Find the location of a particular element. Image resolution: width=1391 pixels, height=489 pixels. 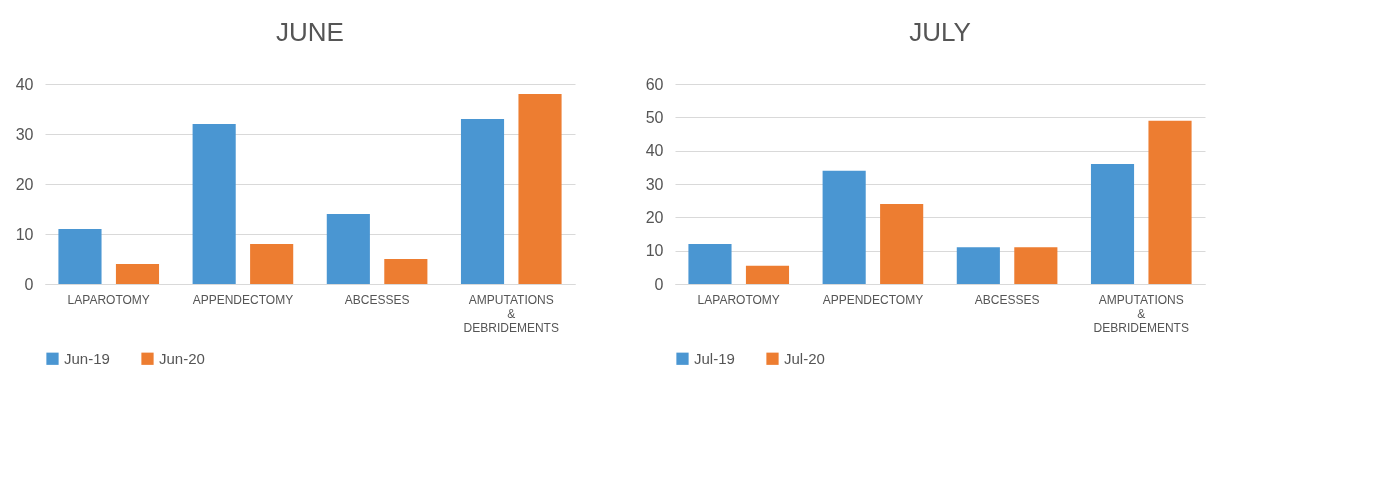

legend-label: Jul-20 is located at coordinates (804, 358).